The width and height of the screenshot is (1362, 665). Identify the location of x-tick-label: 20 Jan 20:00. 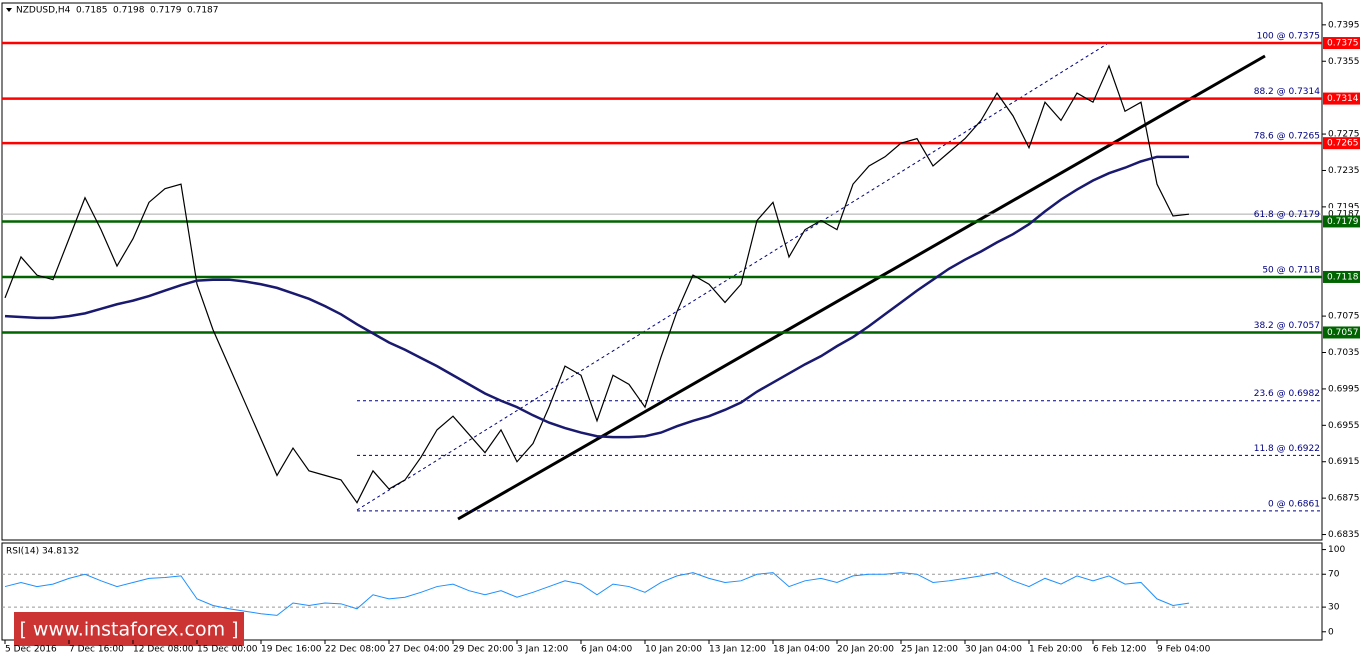
(865, 650).